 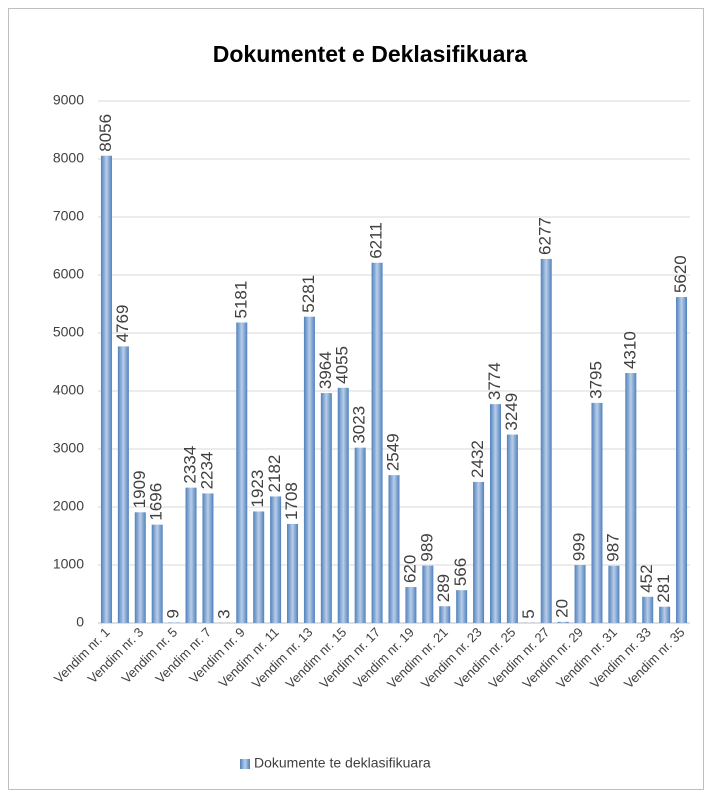 What do you see at coordinates (245, 764) in the screenshot?
I see `legend-marker` at bounding box center [245, 764].